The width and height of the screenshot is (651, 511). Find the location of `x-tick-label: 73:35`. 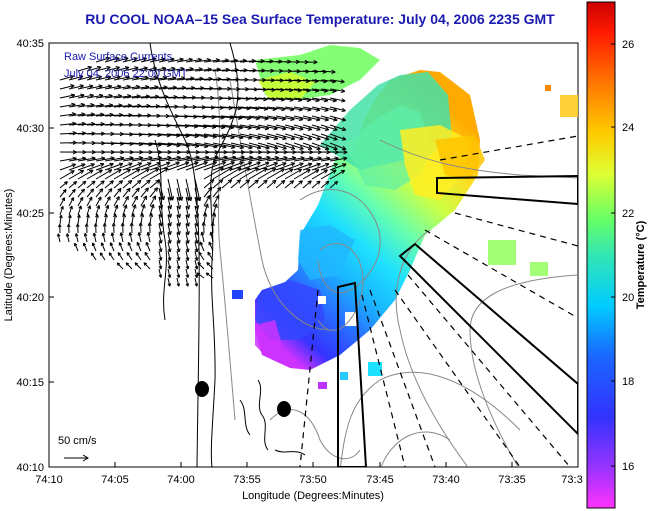

x-tick-label: 73:35 is located at coordinates (512, 480).